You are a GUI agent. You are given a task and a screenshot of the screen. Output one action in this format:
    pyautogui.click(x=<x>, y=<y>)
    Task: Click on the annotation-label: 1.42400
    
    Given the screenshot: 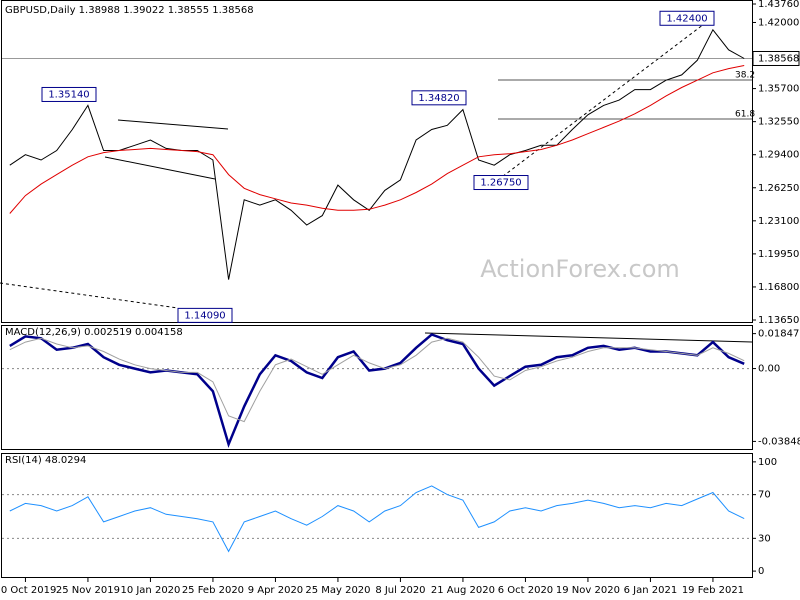 What is the action you would take?
    pyautogui.click(x=686, y=18)
    